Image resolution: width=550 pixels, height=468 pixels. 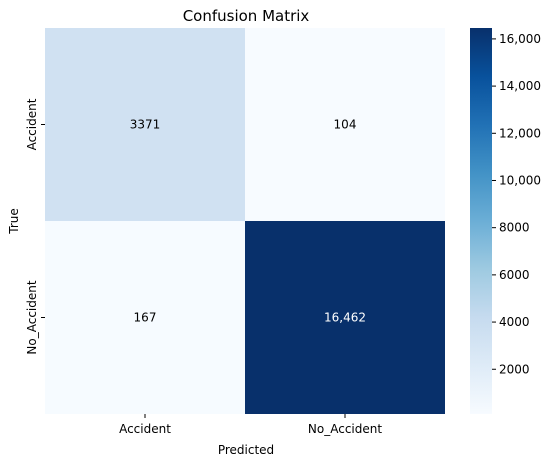 What do you see at coordinates (520, 133) in the screenshot?
I see `colorbar-tick-label: 12,000` at bounding box center [520, 133].